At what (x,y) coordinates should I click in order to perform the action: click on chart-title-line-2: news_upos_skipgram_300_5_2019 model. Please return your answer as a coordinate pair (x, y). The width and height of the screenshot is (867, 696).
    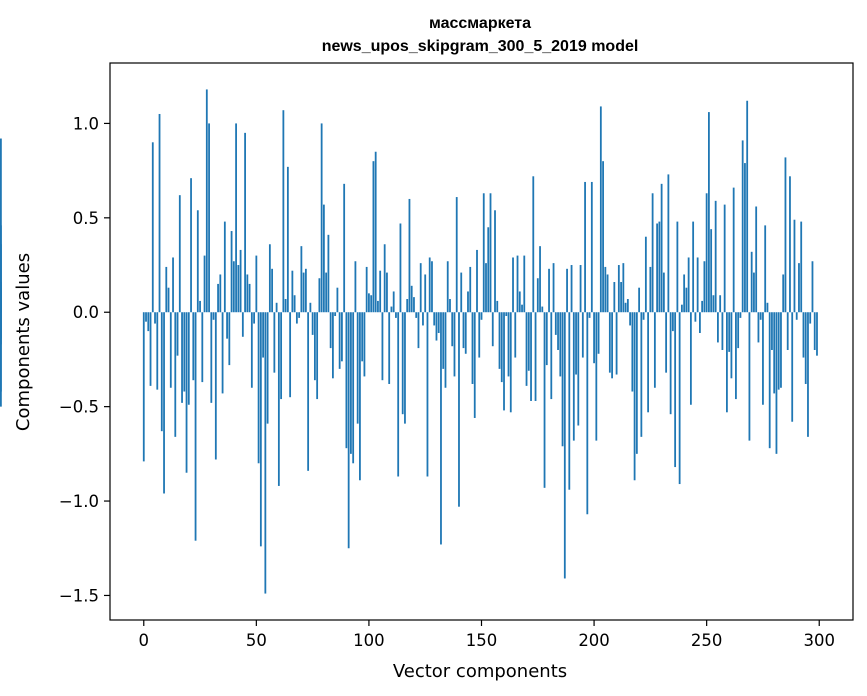
    Looking at the image, I should click on (480, 46).